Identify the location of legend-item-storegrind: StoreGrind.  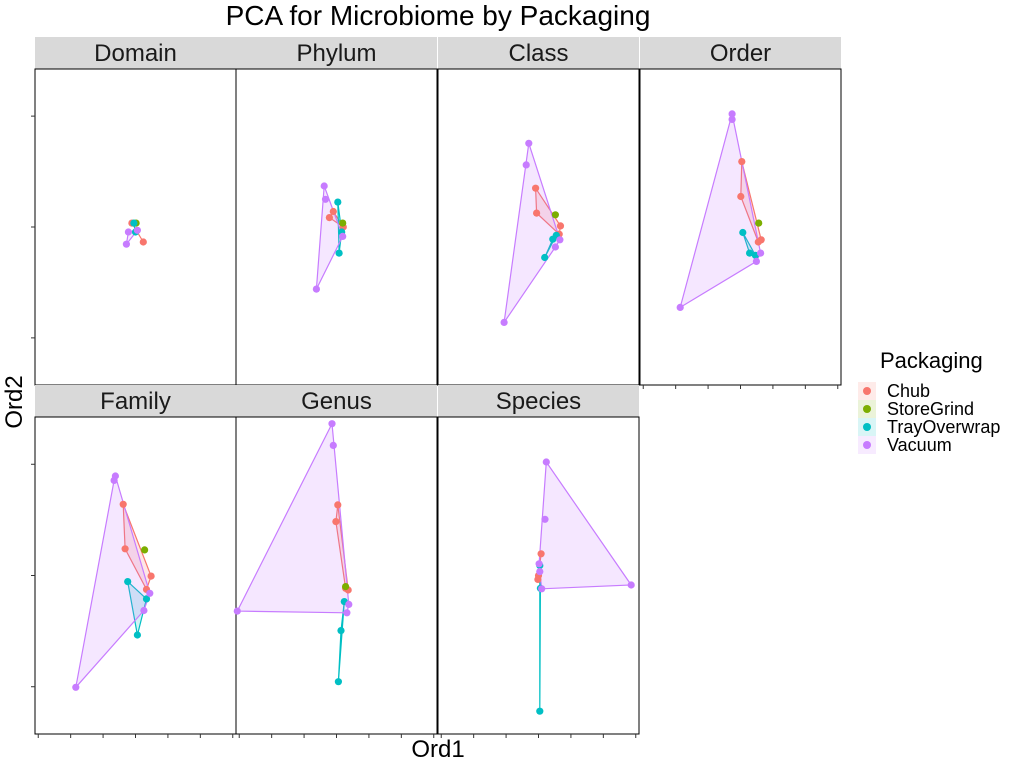
(916, 409).